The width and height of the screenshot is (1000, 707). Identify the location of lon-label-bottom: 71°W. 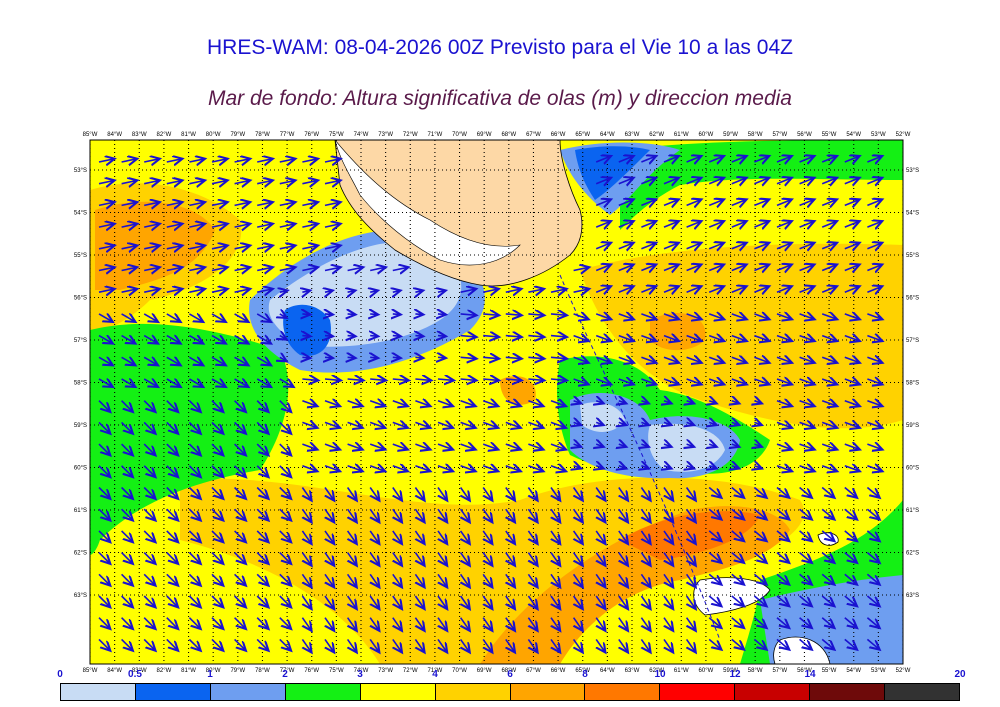
(435, 671).